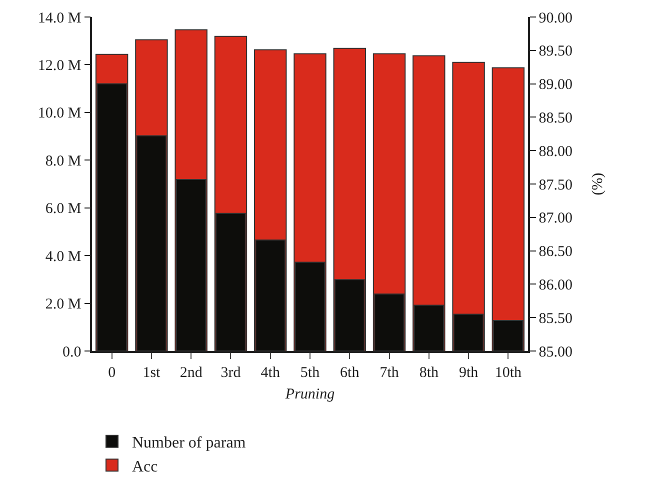 Image resolution: width=653 pixels, height=493 pixels. I want to click on x-tick-label: 9th, so click(468, 372).